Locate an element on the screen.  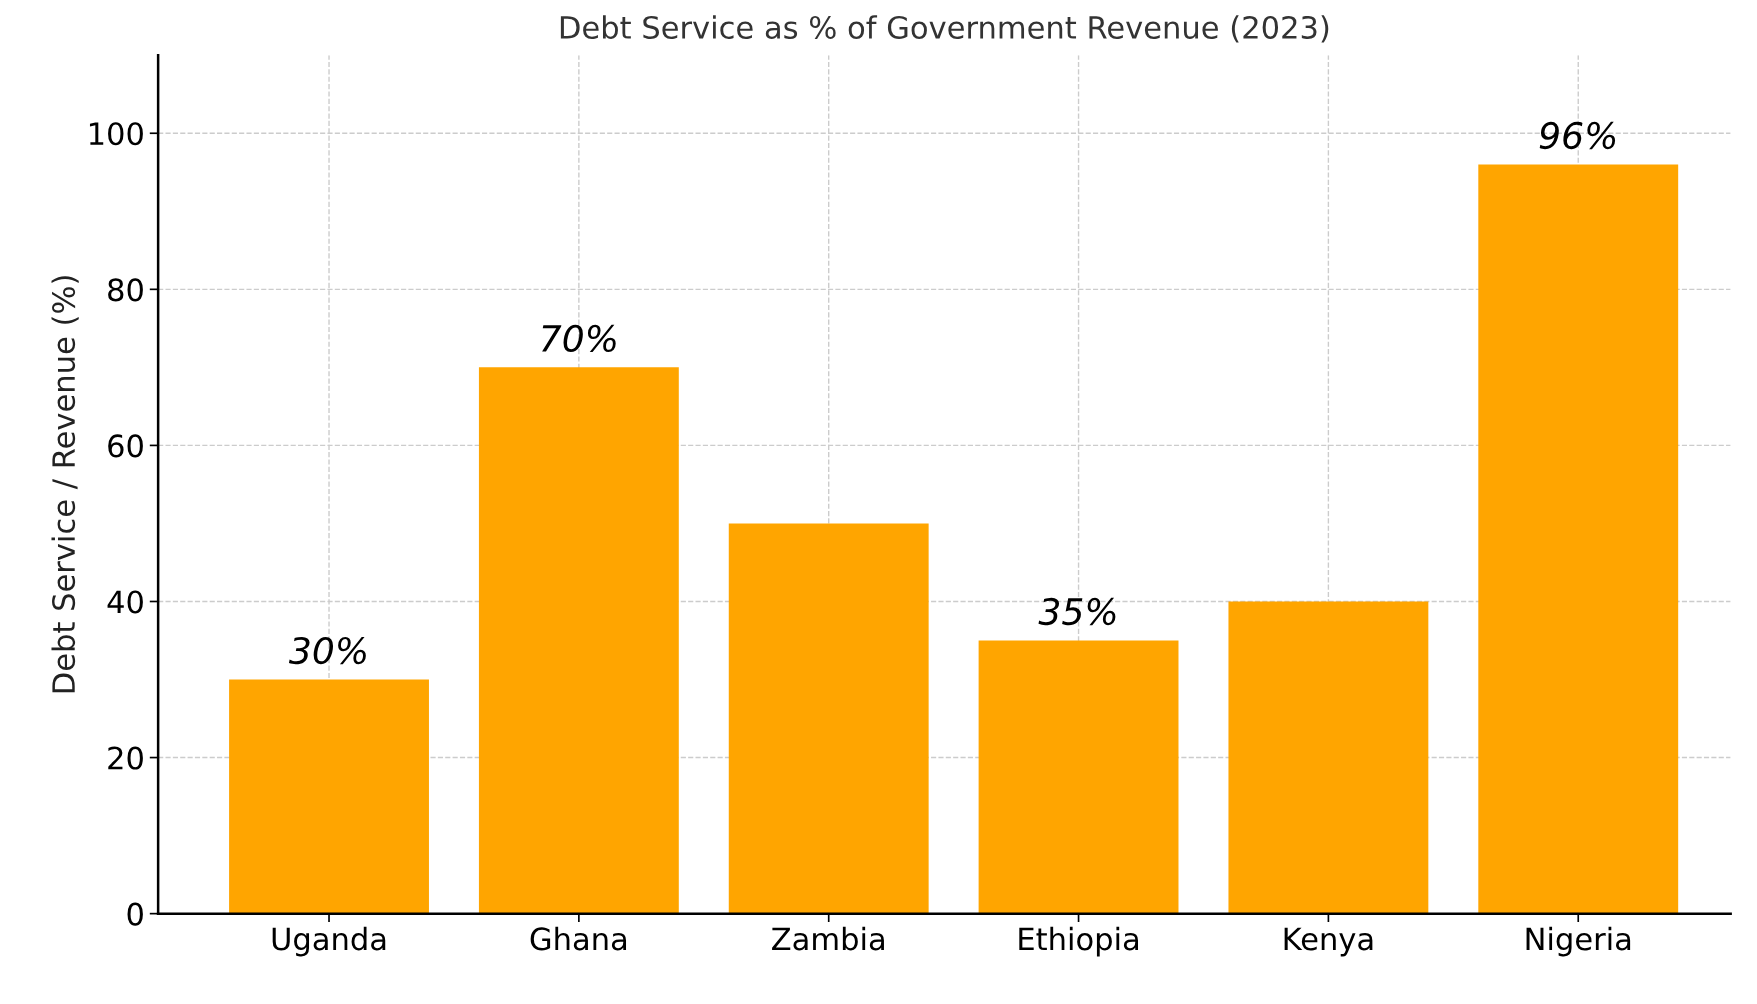
data-label: 96% is located at coordinates (1577, 135).